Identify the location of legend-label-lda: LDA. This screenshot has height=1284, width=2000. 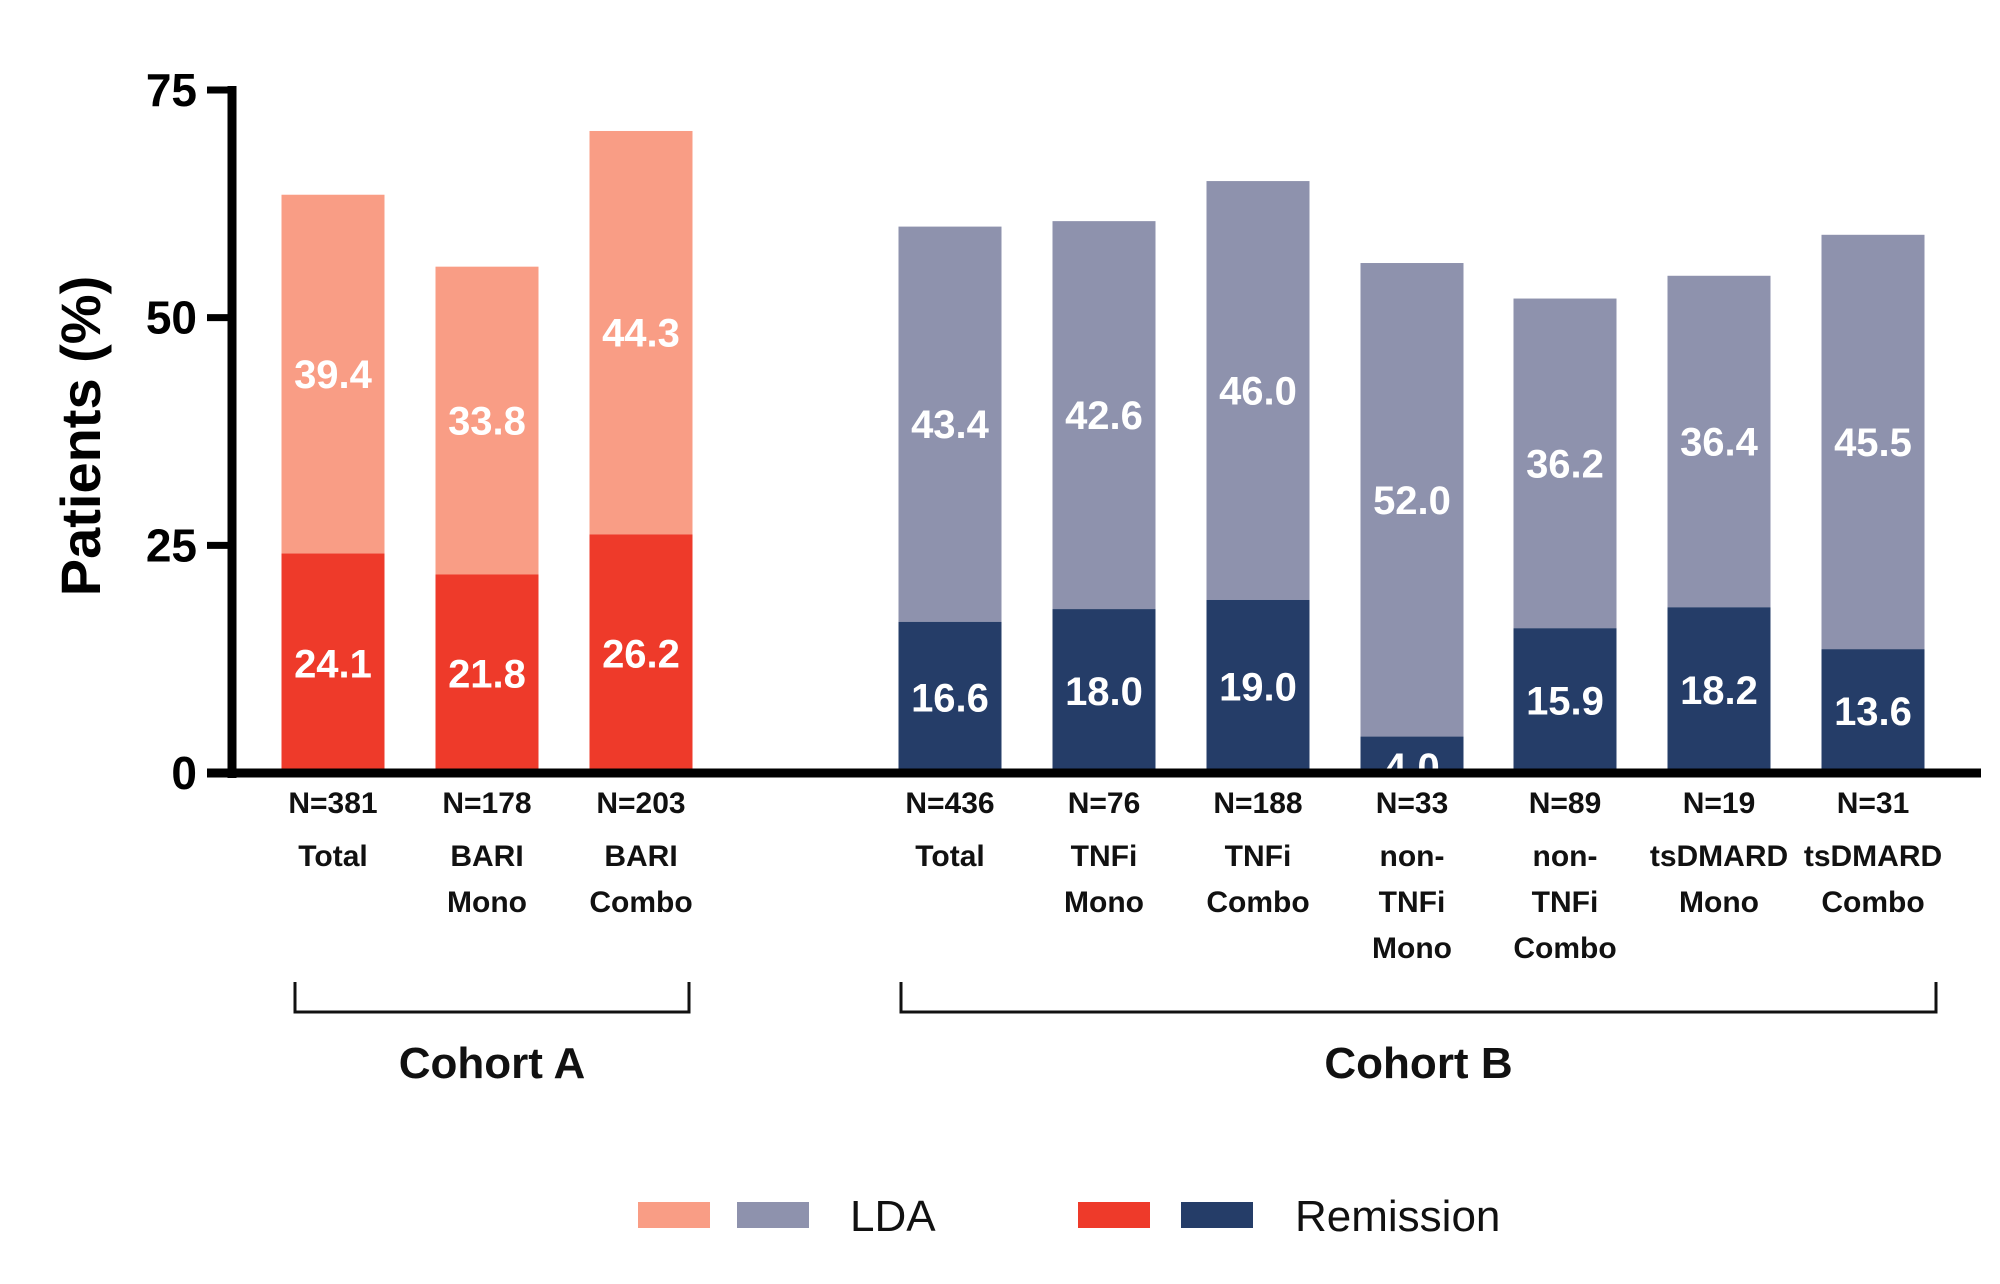
(893, 1216).